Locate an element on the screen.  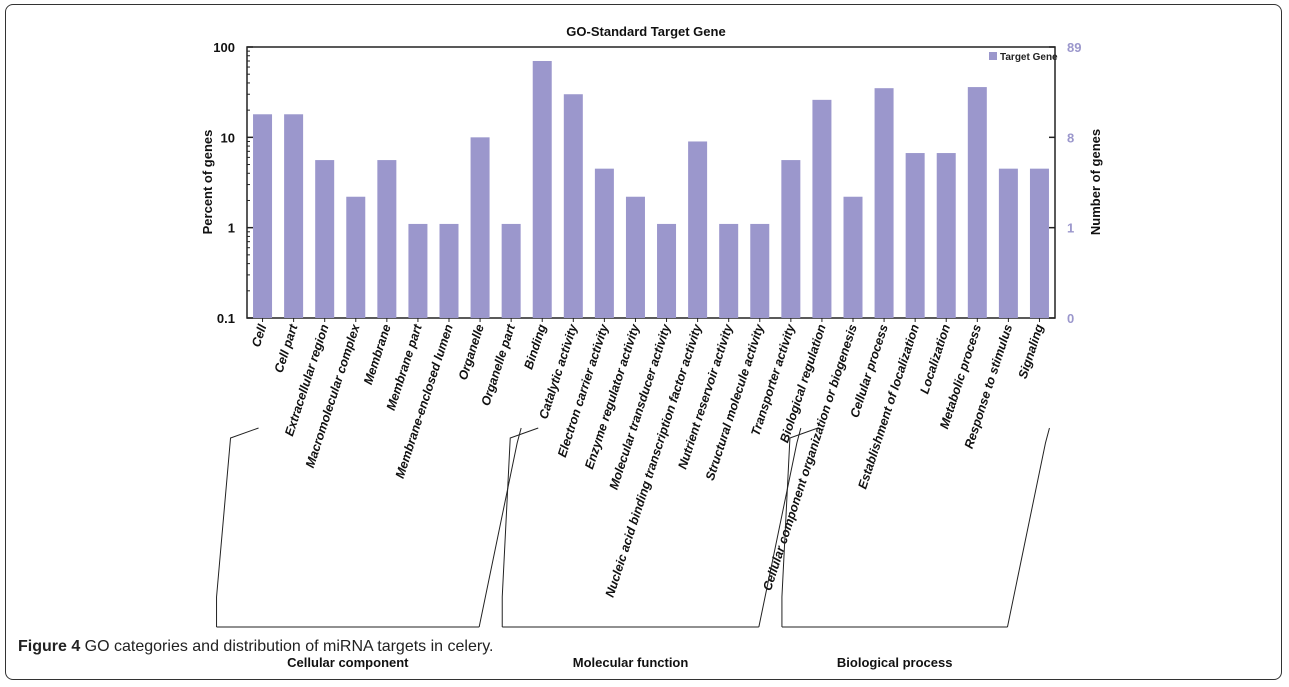
legend-label: Target Gene is located at coordinates (1029, 57).